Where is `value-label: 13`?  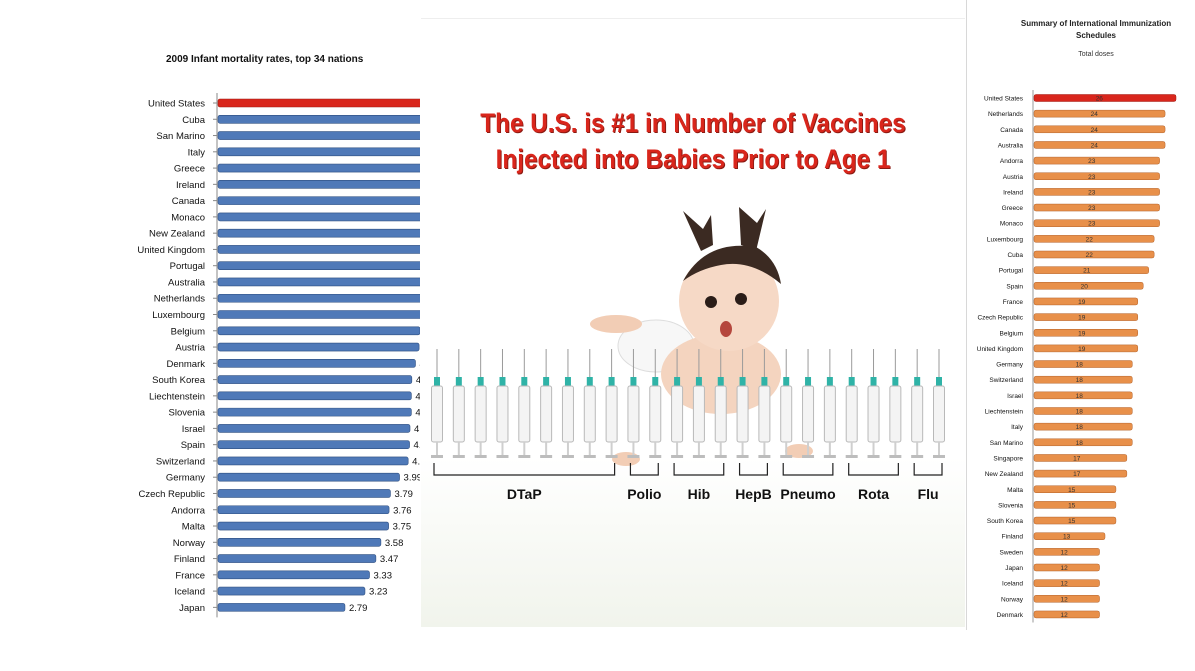 value-label: 13 is located at coordinates (1067, 537).